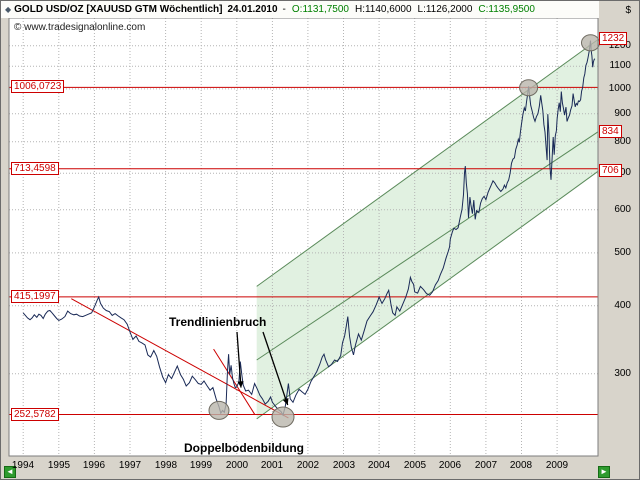 The height and width of the screenshot is (480, 640). Describe the element at coordinates (8, 9) in the screenshot. I see `instrument-icon: ◆` at that location.